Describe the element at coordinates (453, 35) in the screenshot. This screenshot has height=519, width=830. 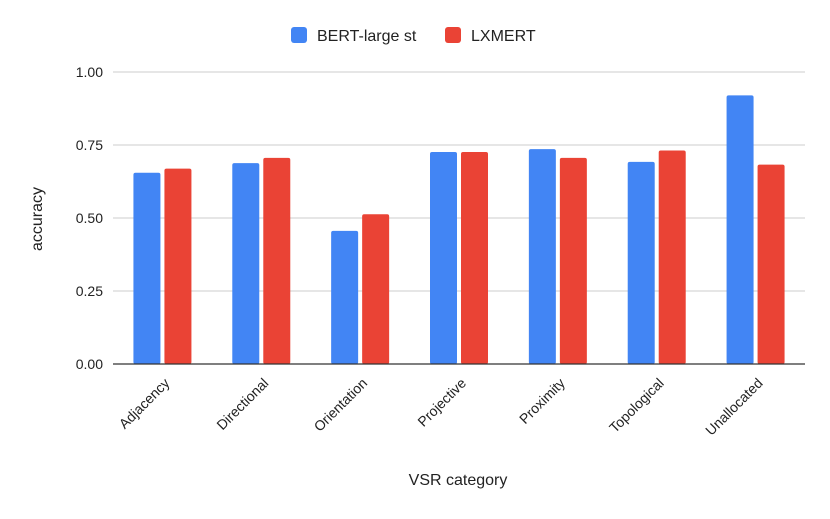
I see `legend-swatch-lxmert` at that location.